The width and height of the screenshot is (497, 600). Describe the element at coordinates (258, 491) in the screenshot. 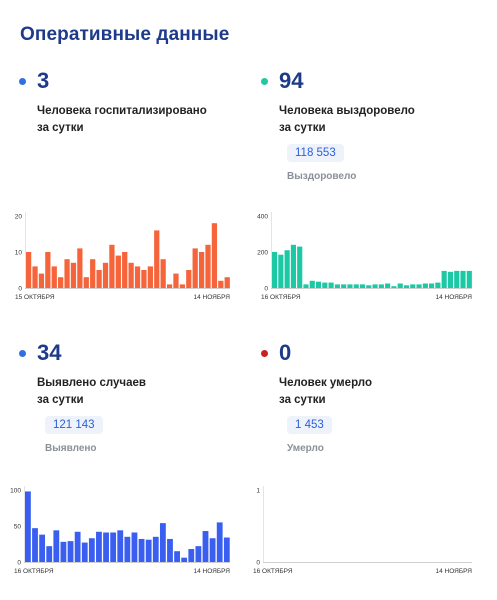

I see `y-tick-label: 1` at that location.